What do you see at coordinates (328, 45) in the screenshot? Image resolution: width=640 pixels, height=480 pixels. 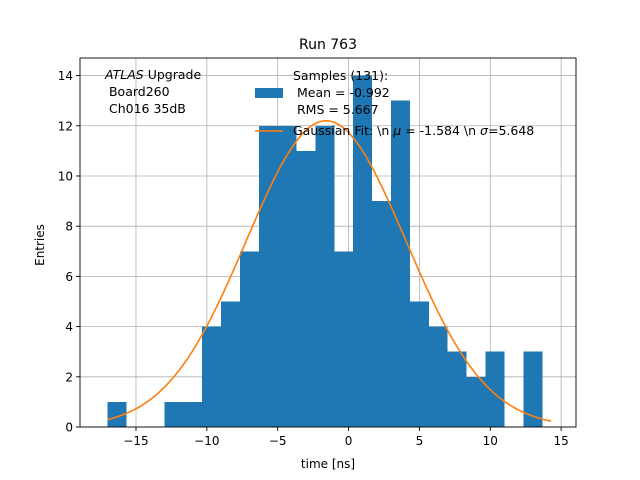 I see `chart-title: Run 763` at bounding box center [328, 45].